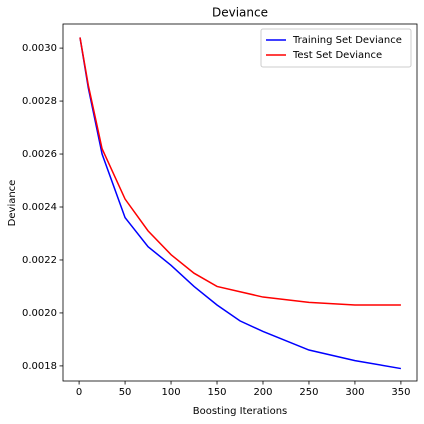 This screenshot has width=424, height=424. I want to click on x-axis-label: Boosting Iterations, so click(240, 411).